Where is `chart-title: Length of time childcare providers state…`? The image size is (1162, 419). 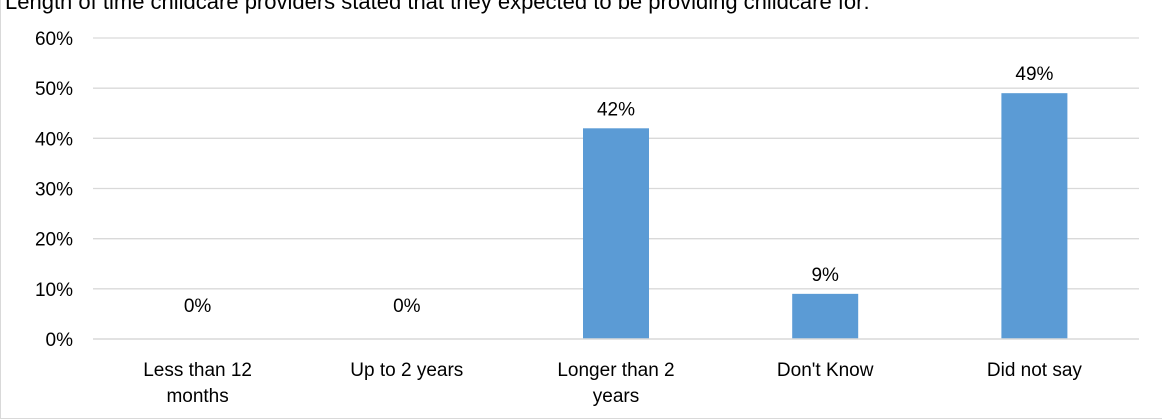
chart-title: Length of time childcare providers state… is located at coordinates (437, 7).